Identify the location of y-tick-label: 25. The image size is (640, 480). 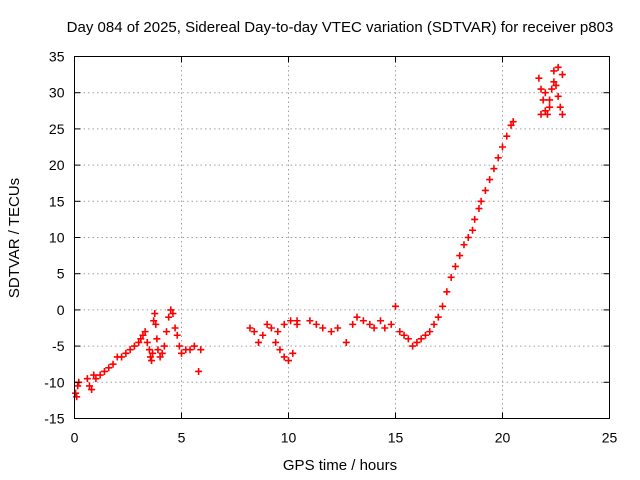
(57, 129).